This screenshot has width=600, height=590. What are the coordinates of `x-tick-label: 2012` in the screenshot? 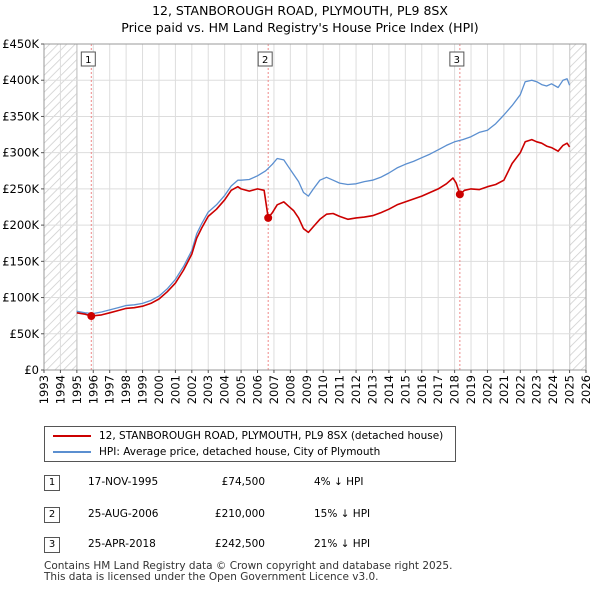 It's located at (356, 389).